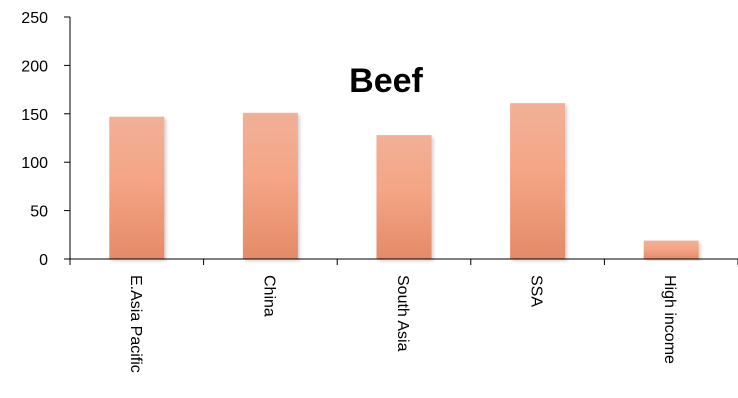 This screenshot has height=398, width=738. Describe the element at coordinates (403, 262) in the screenshot. I see `x-axis-ticks` at that location.